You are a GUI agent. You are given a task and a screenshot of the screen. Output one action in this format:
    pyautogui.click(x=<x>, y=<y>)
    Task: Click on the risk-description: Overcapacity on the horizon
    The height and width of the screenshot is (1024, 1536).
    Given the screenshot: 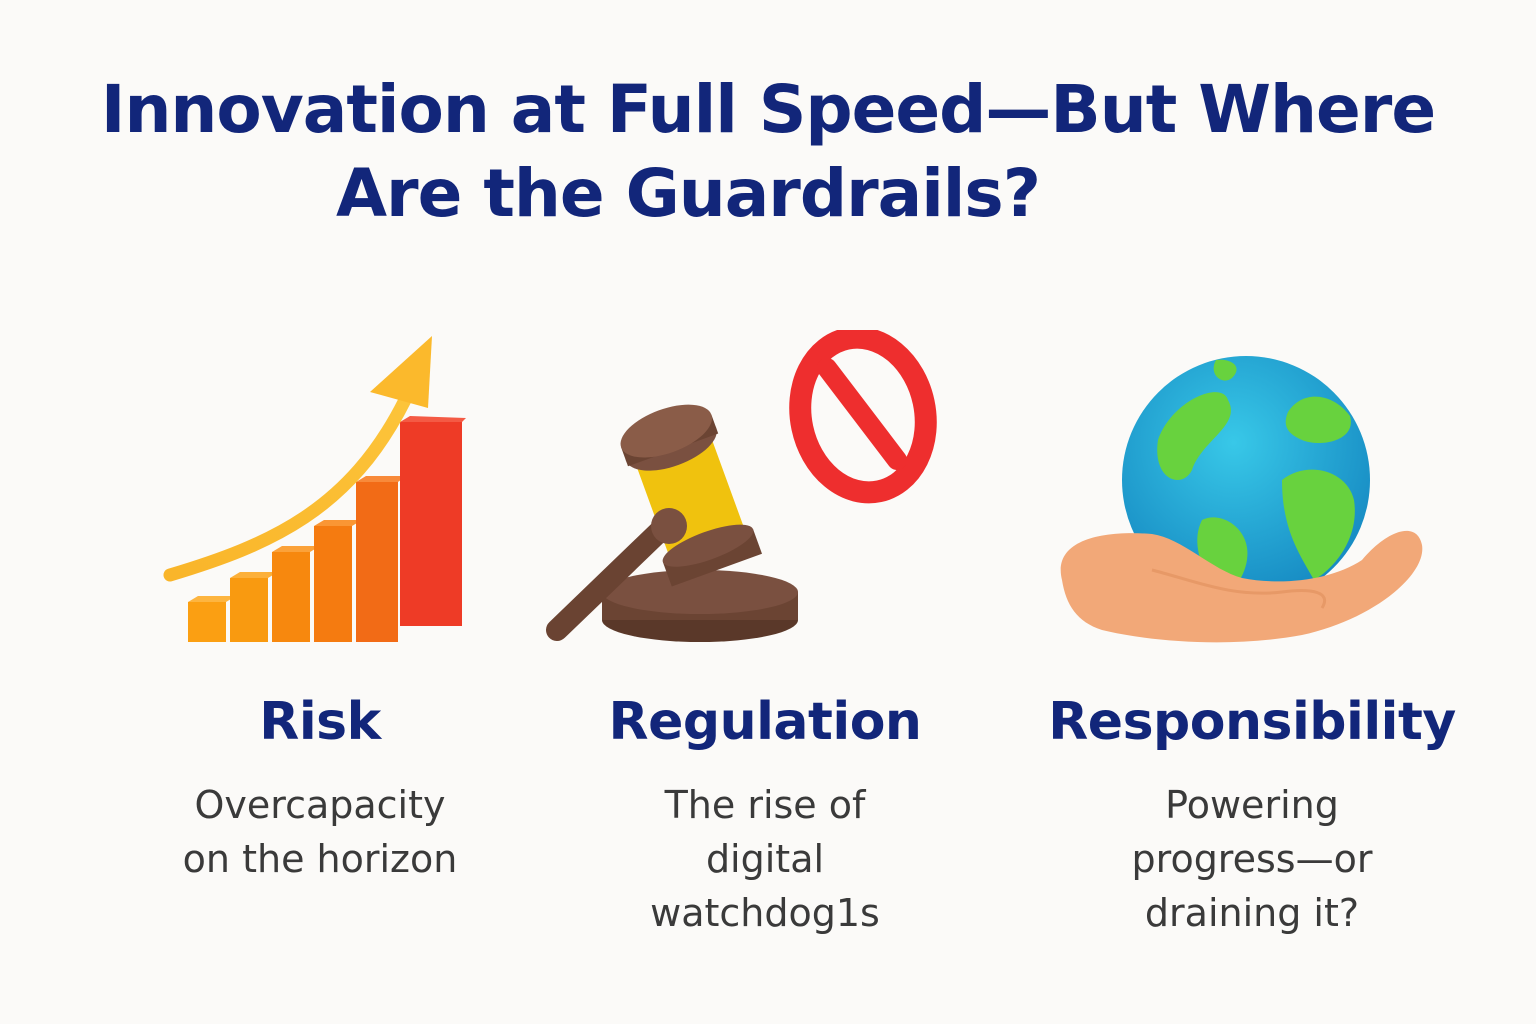 What is the action you would take?
    pyautogui.click(x=320, y=832)
    